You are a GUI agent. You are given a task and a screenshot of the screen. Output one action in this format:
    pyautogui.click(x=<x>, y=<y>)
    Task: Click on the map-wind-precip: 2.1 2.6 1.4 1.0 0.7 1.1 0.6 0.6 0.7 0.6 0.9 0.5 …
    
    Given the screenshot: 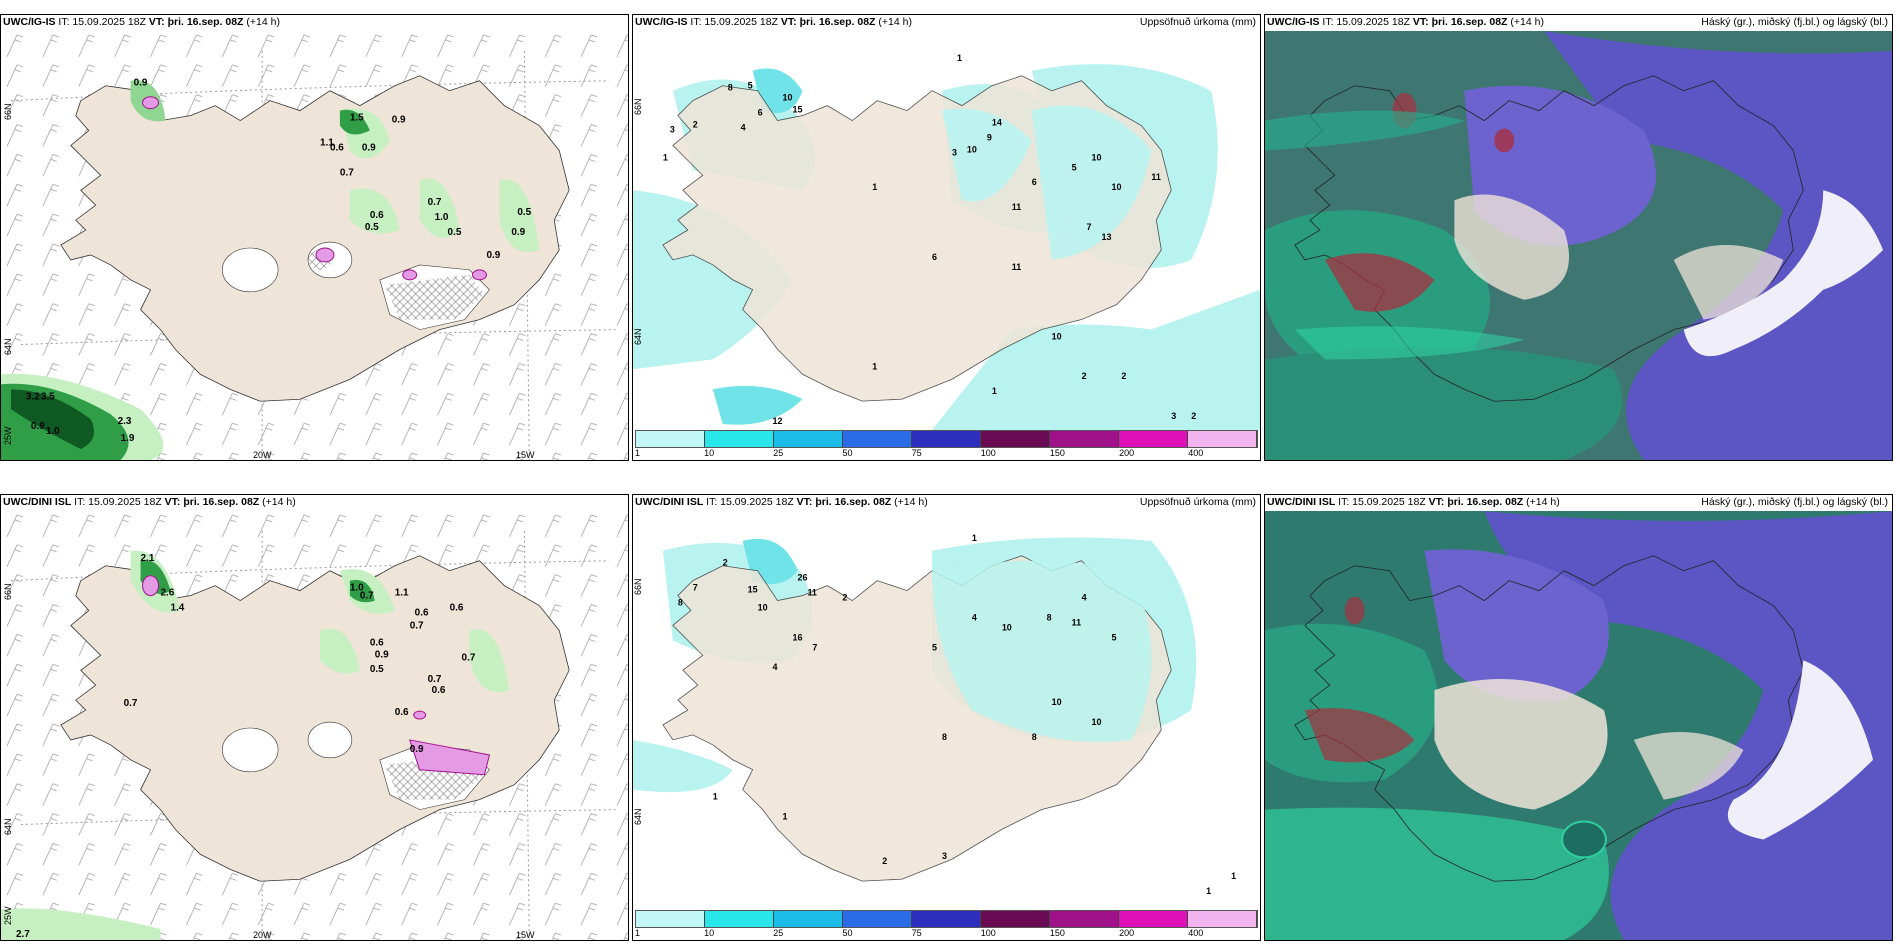 What is the action you would take?
    pyautogui.click(x=314, y=725)
    